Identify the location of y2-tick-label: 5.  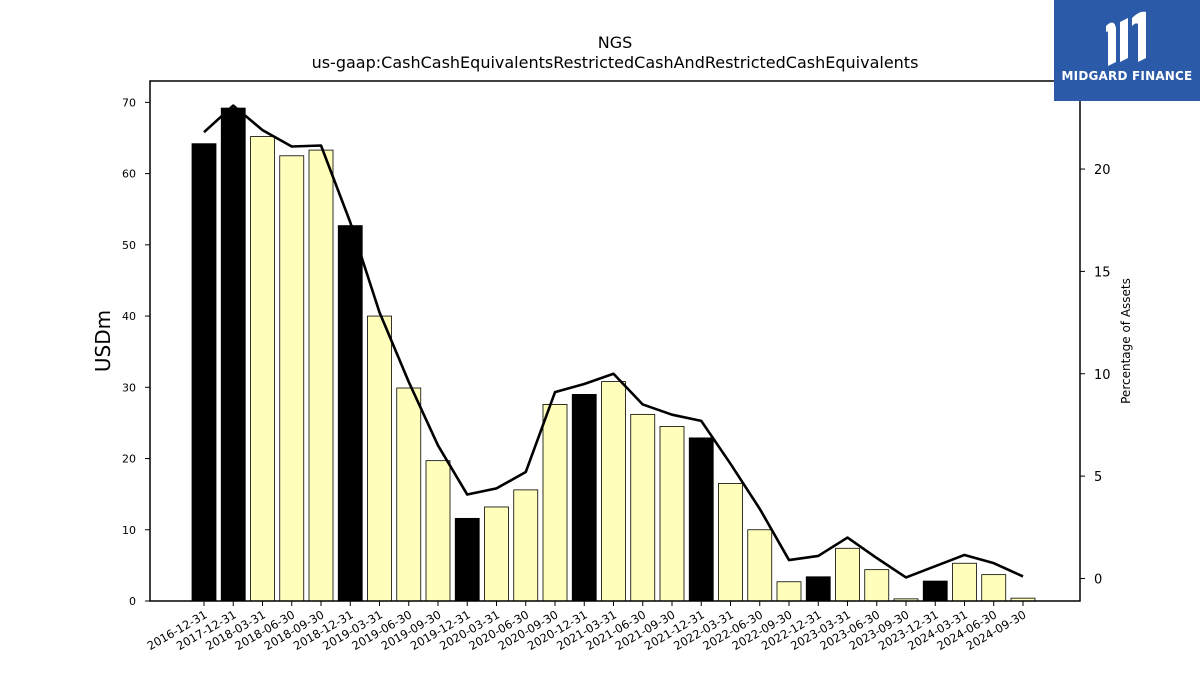
(1098, 477).